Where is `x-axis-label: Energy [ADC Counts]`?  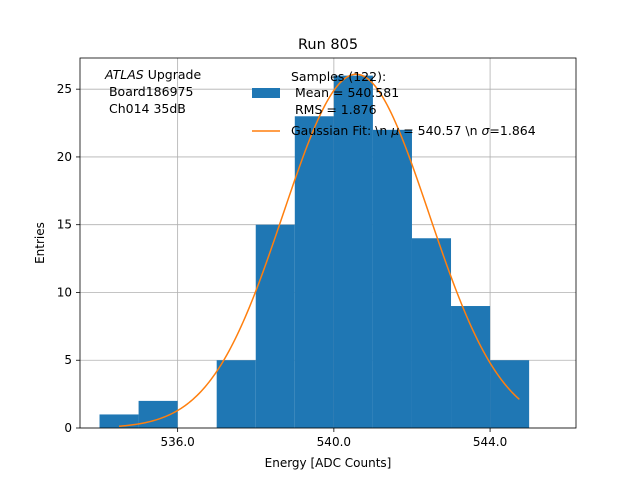 x-axis-label: Energy [ADC Counts] is located at coordinates (328, 463).